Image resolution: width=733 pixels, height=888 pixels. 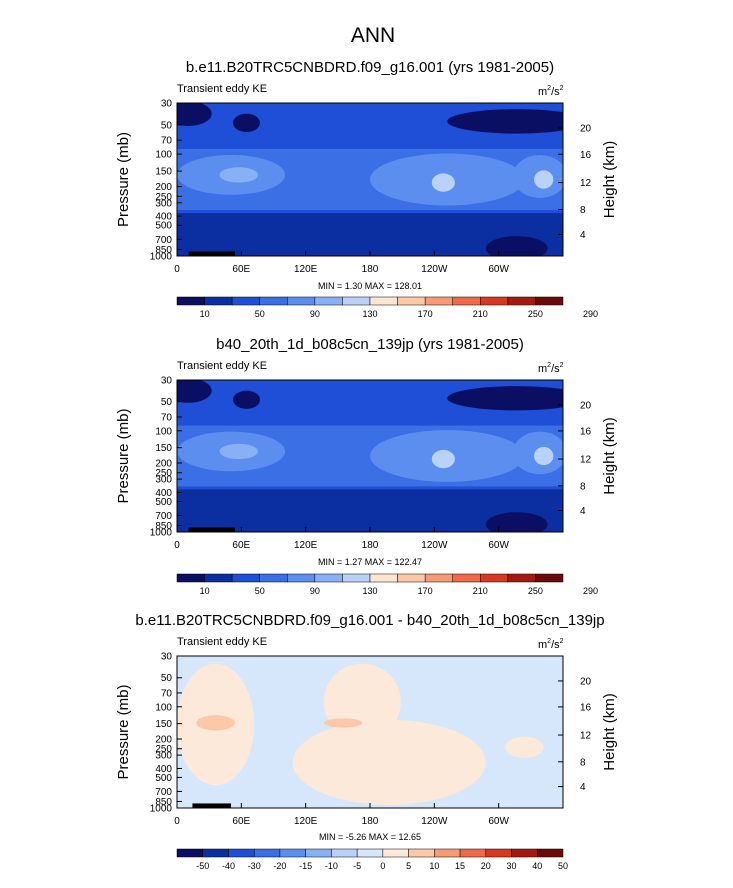 What do you see at coordinates (241, 269) in the screenshot?
I see `x-tick-label: 60E` at bounding box center [241, 269].